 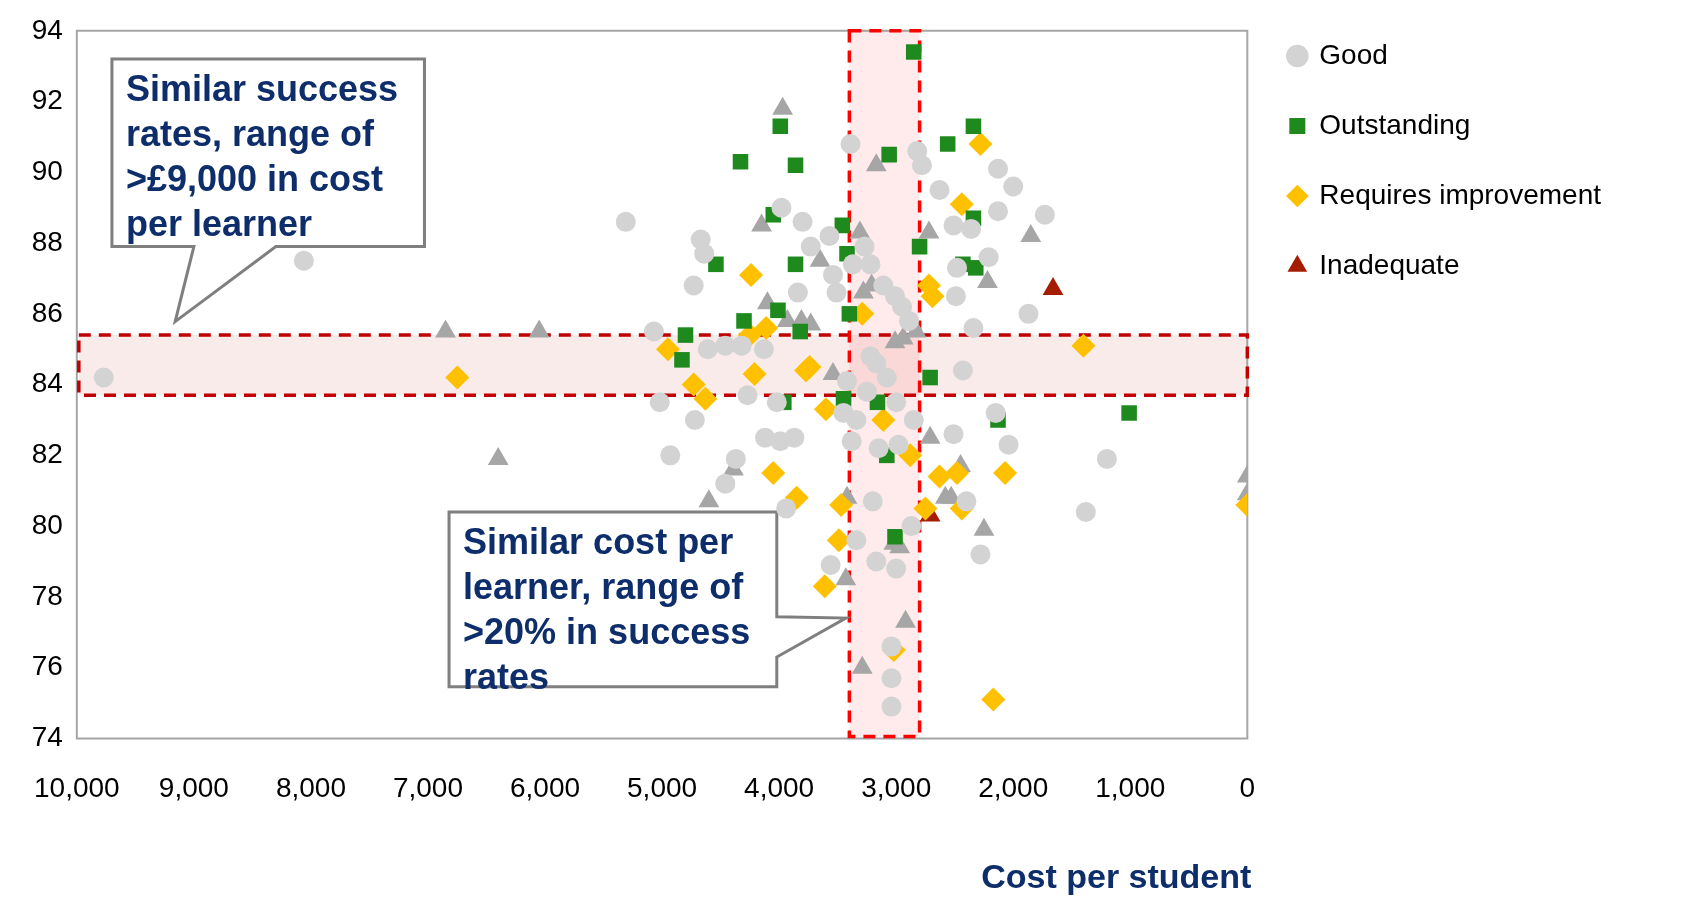 What do you see at coordinates (47, 737) in the screenshot?
I see `y-tick-label: 74` at bounding box center [47, 737].